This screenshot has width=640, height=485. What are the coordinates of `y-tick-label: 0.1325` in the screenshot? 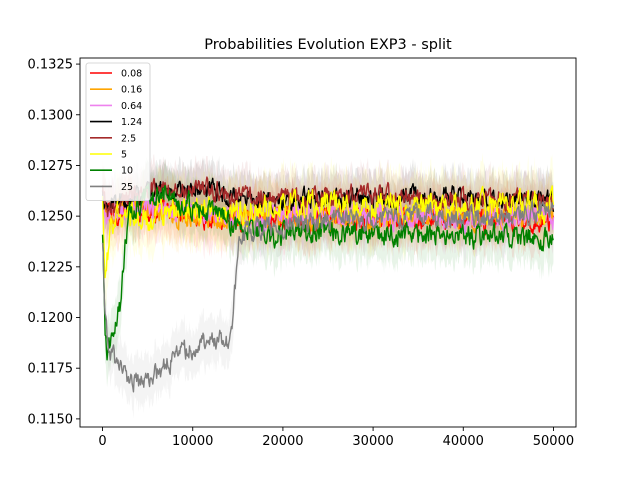 It's located at (51, 65).